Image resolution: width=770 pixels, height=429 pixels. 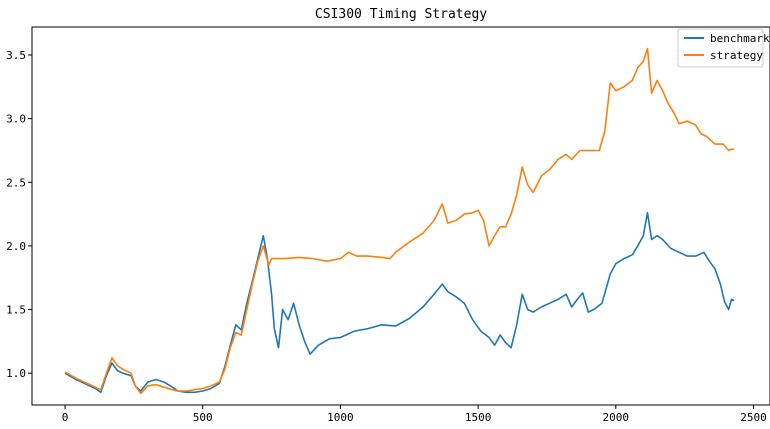 What do you see at coordinates (16, 310) in the screenshot?
I see `y-tick-label: 1.5` at bounding box center [16, 310].